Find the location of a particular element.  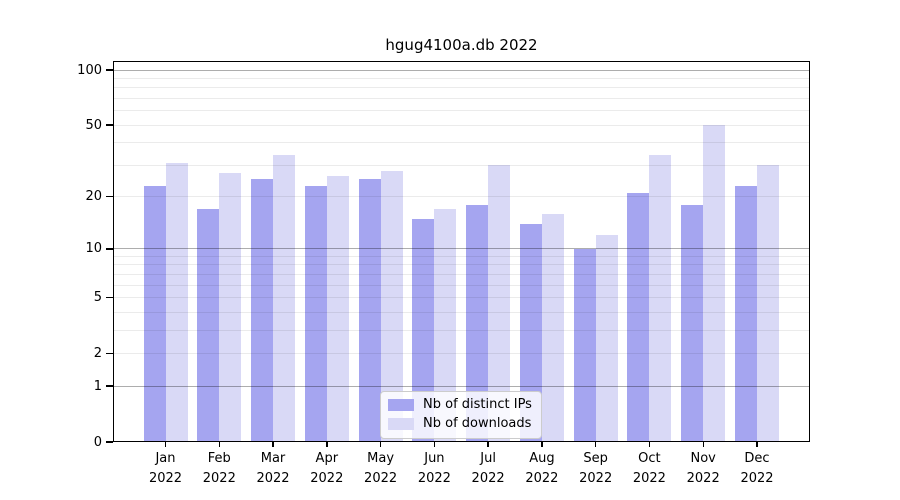

y-tick-label: 0 is located at coordinates (97, 442).